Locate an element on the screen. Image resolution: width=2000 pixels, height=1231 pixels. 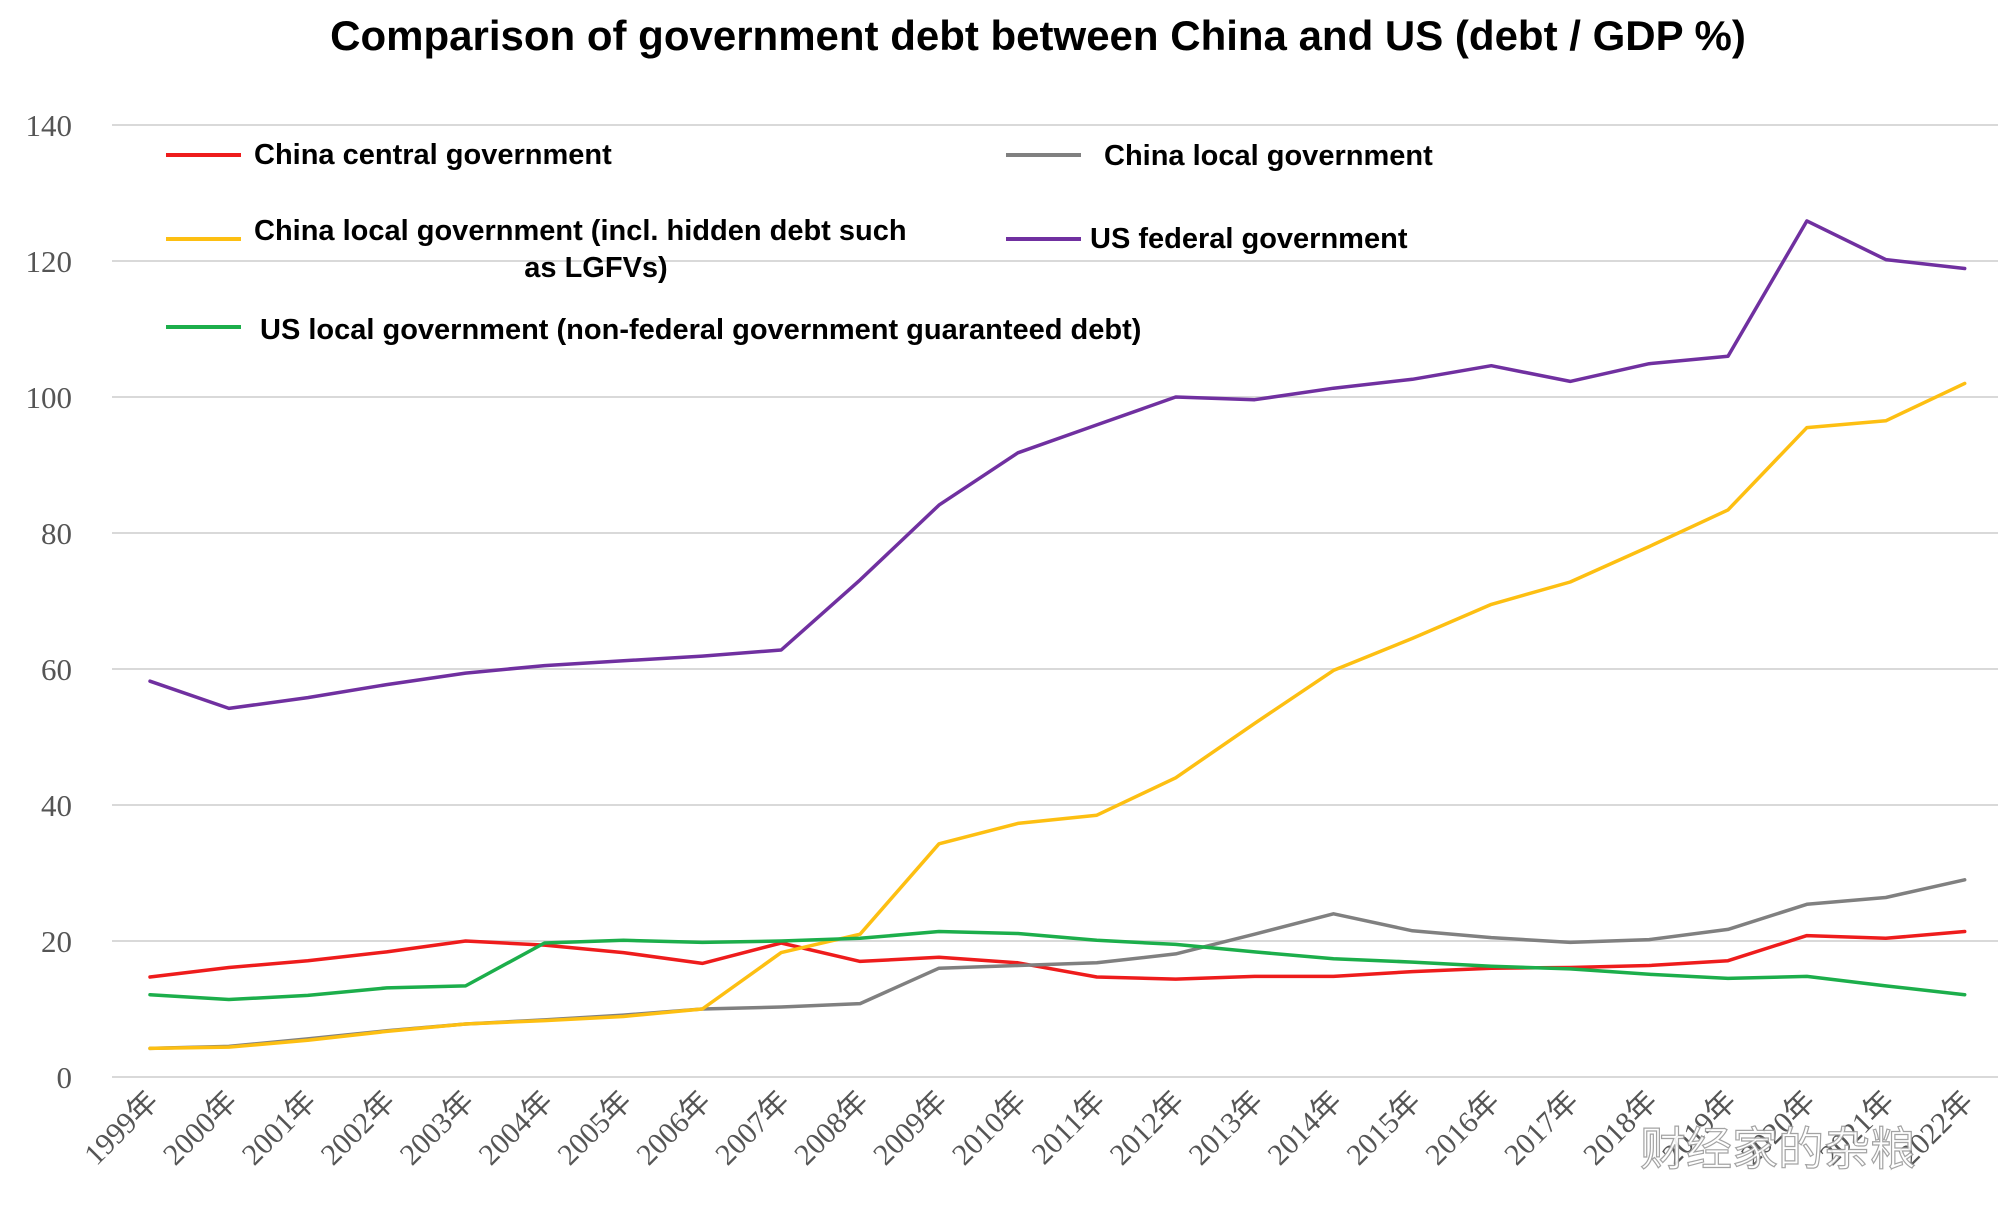
x-tick-label: 2015年 is located at coordinates (1383, 1128).